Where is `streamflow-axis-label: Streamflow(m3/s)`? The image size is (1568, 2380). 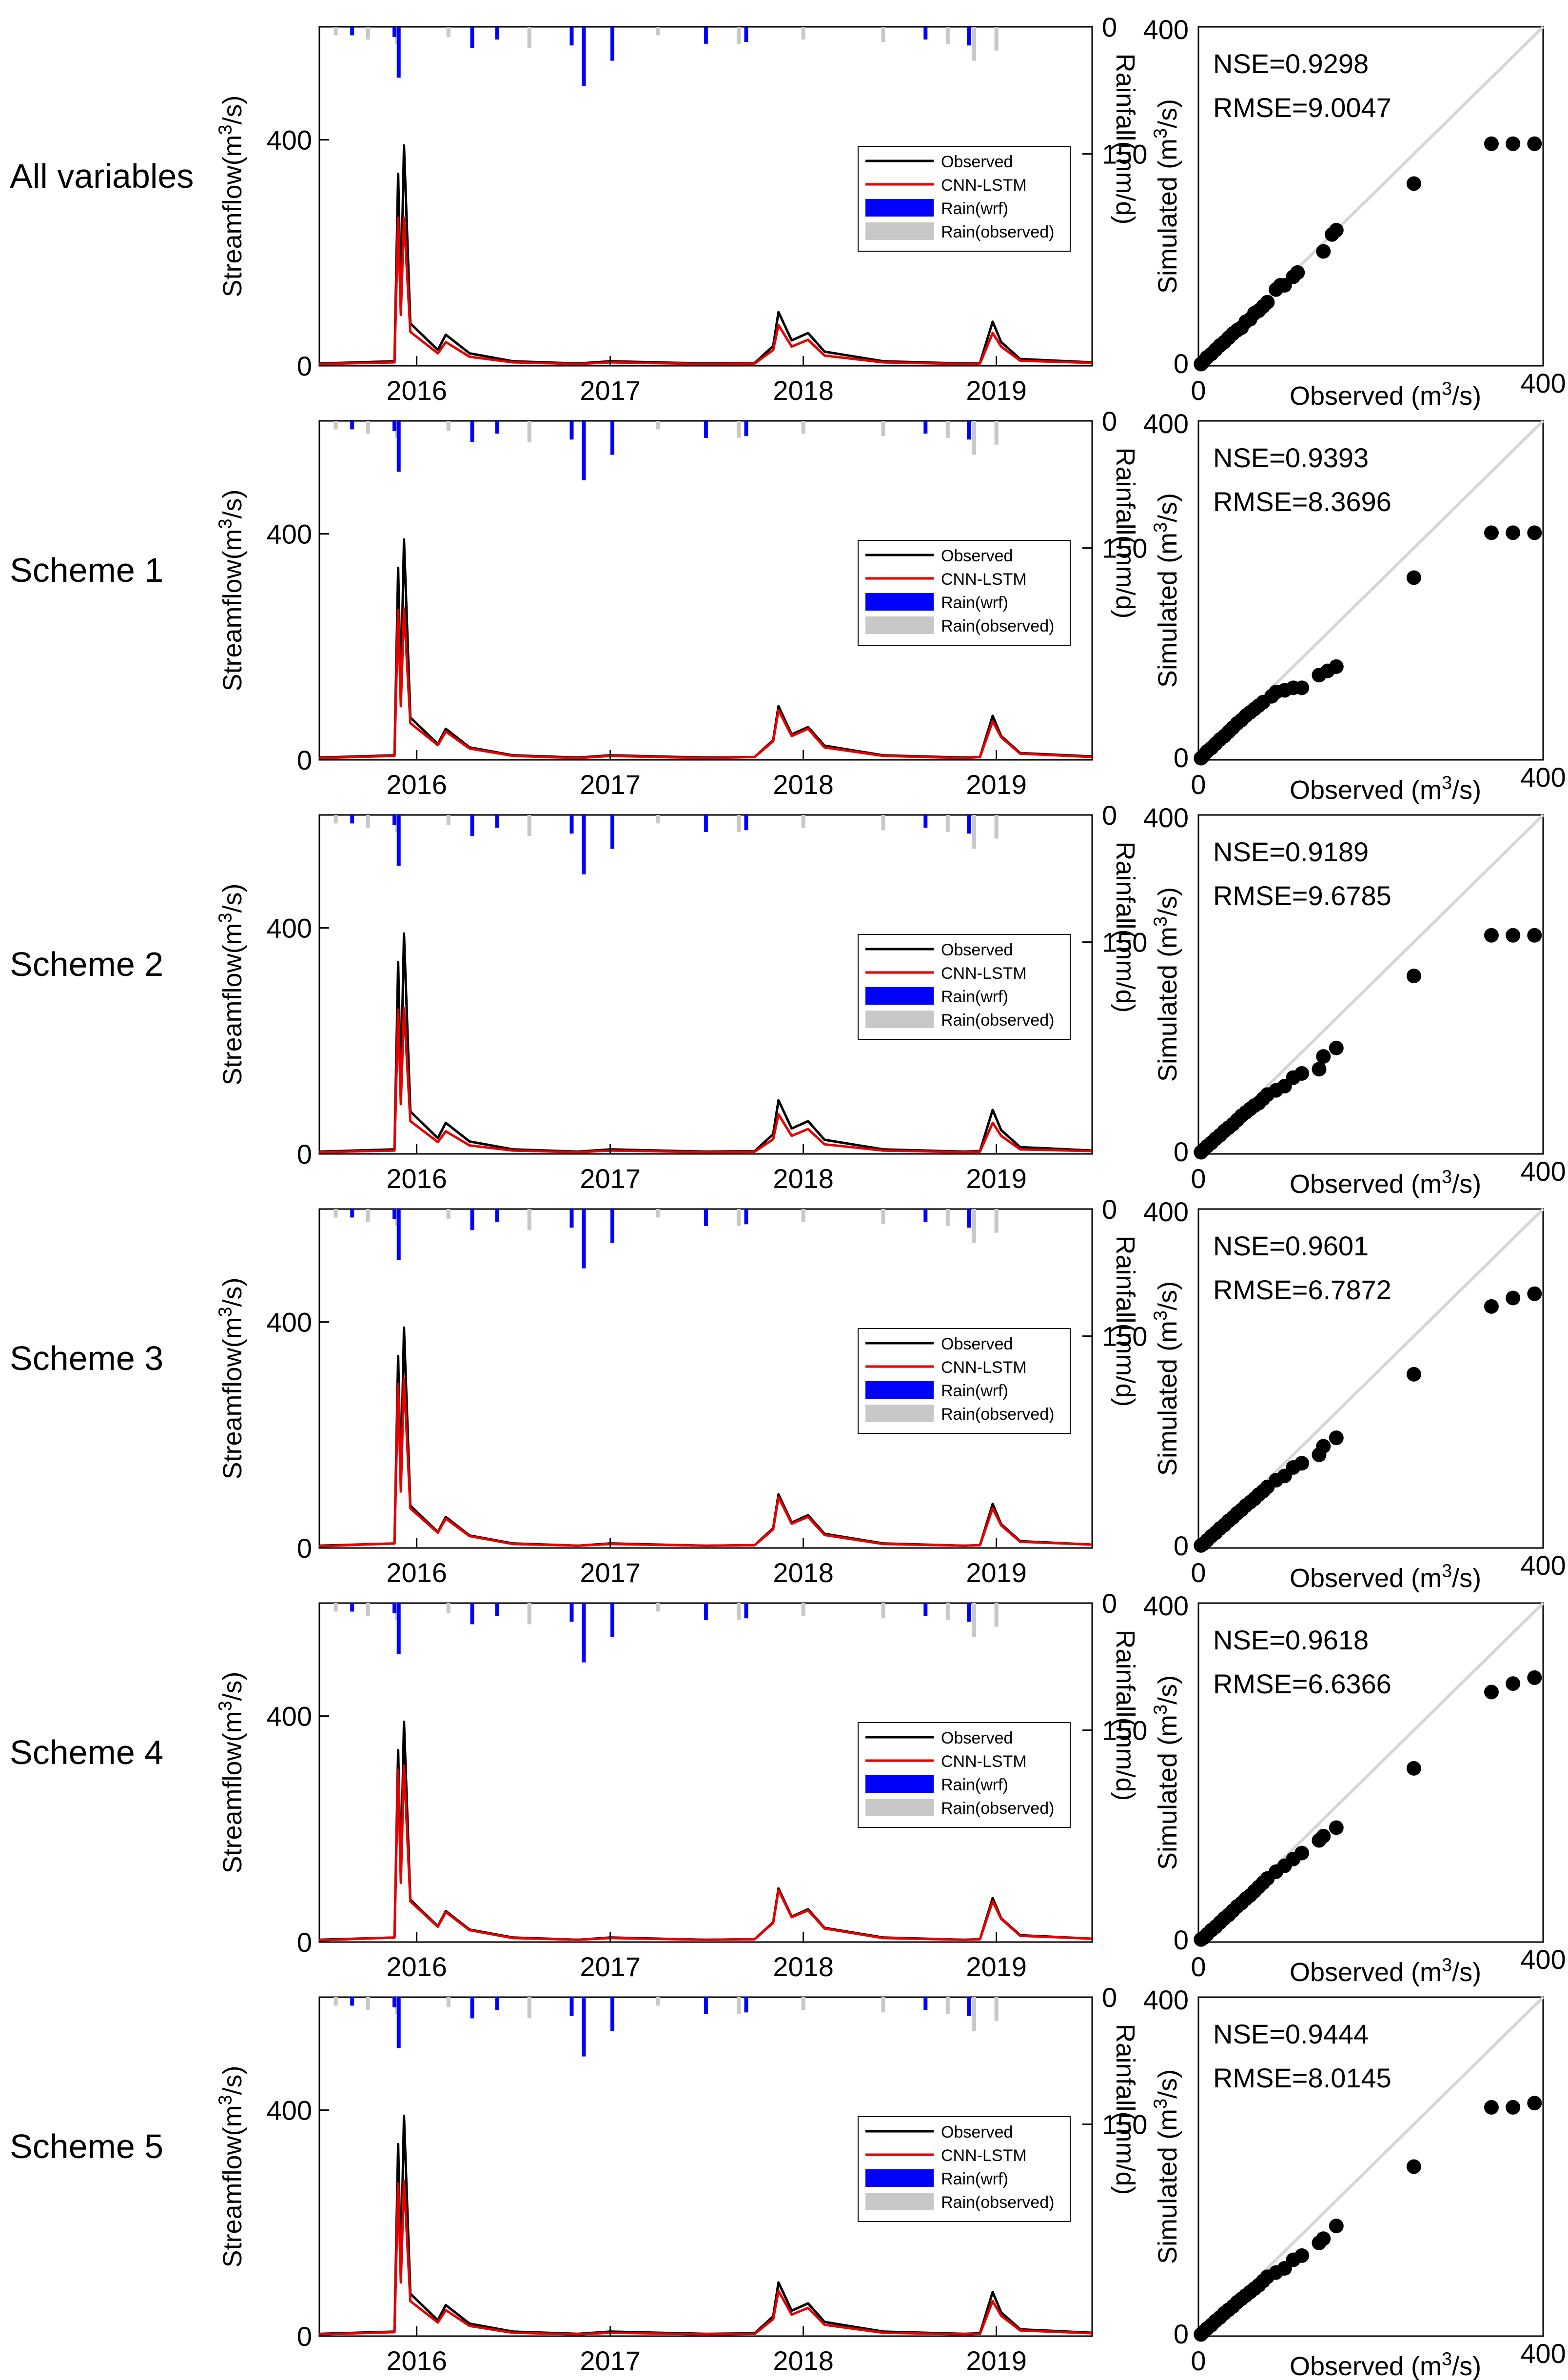
streamflow-axis-label: Streamflow(m3/s) is located at coordinates (231, 2166).